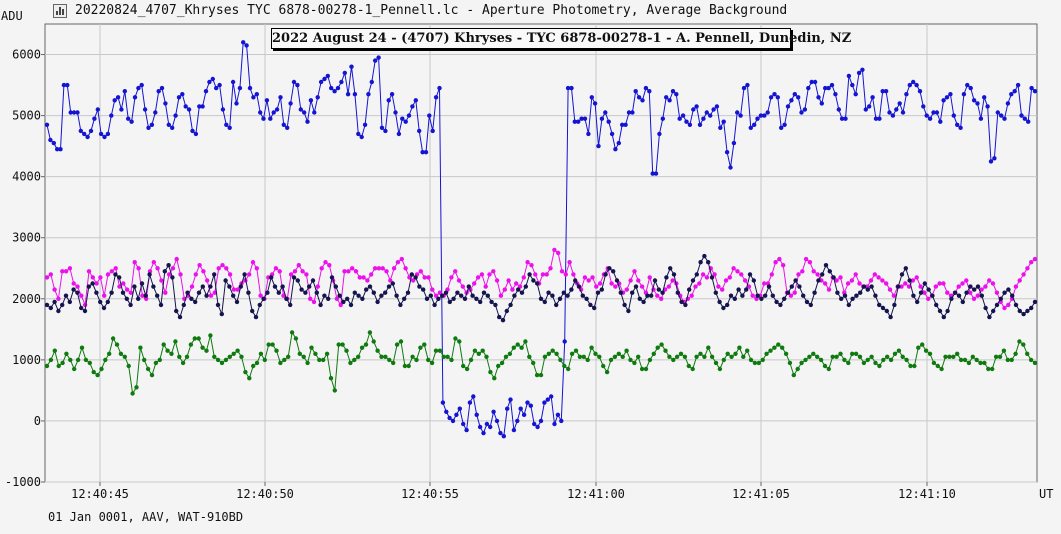 The width and height of the screenshot is (1061, 534). What do you see at coordinates (60, 11) in the screenshot?
I see `bar-chart-icon` at bounding box center [60, 11].